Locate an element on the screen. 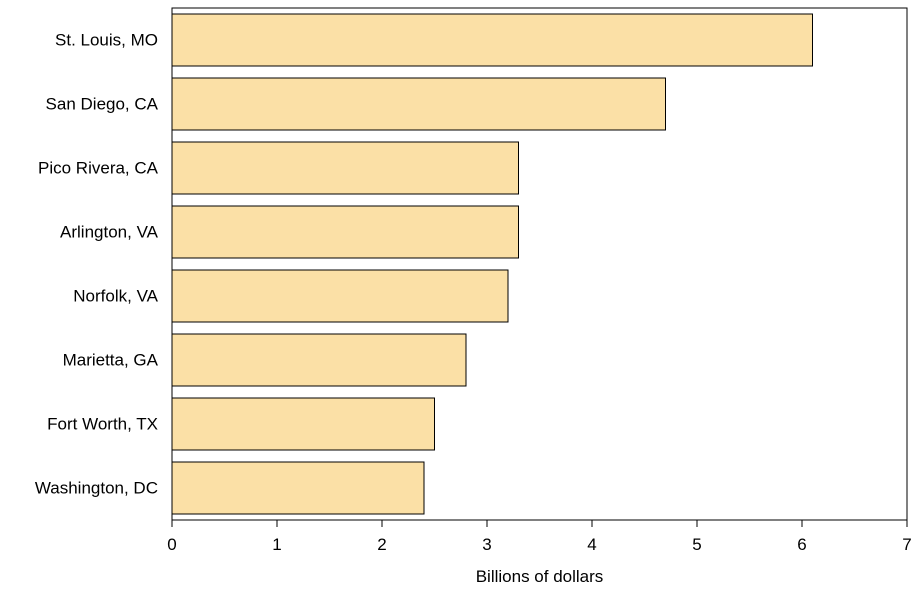 This screenshot has width=913, height=592. x-tick-label: 1 is located at coordinates (276, 544).